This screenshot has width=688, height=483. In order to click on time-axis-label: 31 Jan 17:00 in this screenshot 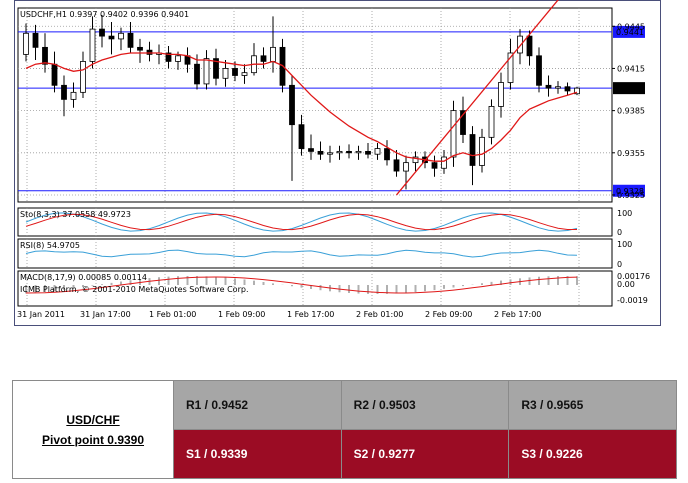, I will do `click(105, 314)`.